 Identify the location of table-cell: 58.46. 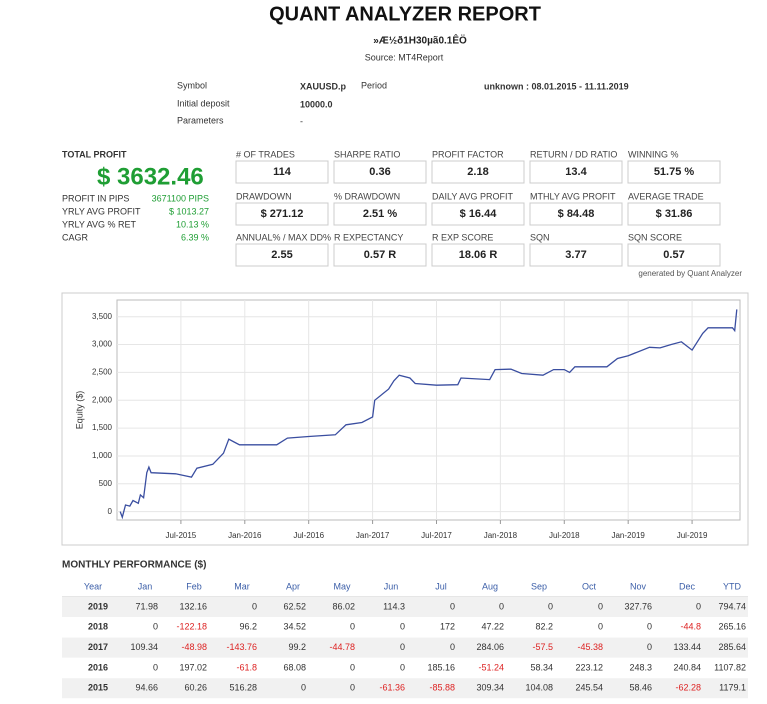
(640, 688).